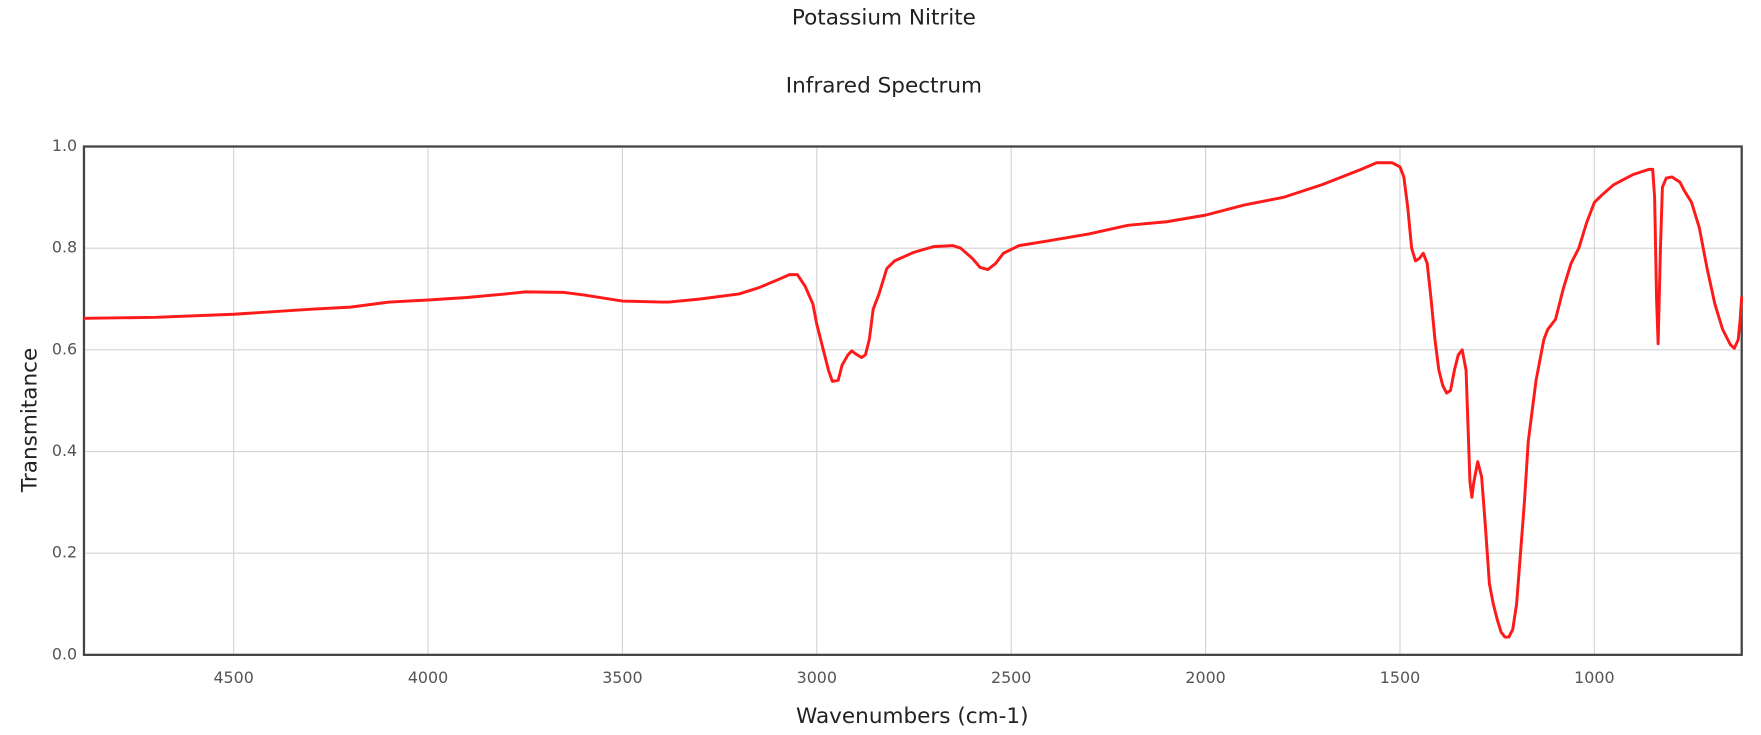 Image resolution: width=1761 pixels, height=735 pixels. What do you see at coordinates (64, 450) in the screenshot?
I see `y-tick-label: 0.4` at bounding box center [64, 450].